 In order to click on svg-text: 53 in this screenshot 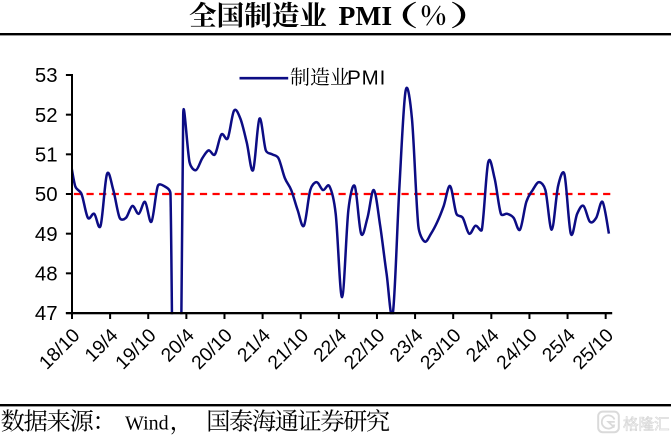, I will do `click(46, 76)`.